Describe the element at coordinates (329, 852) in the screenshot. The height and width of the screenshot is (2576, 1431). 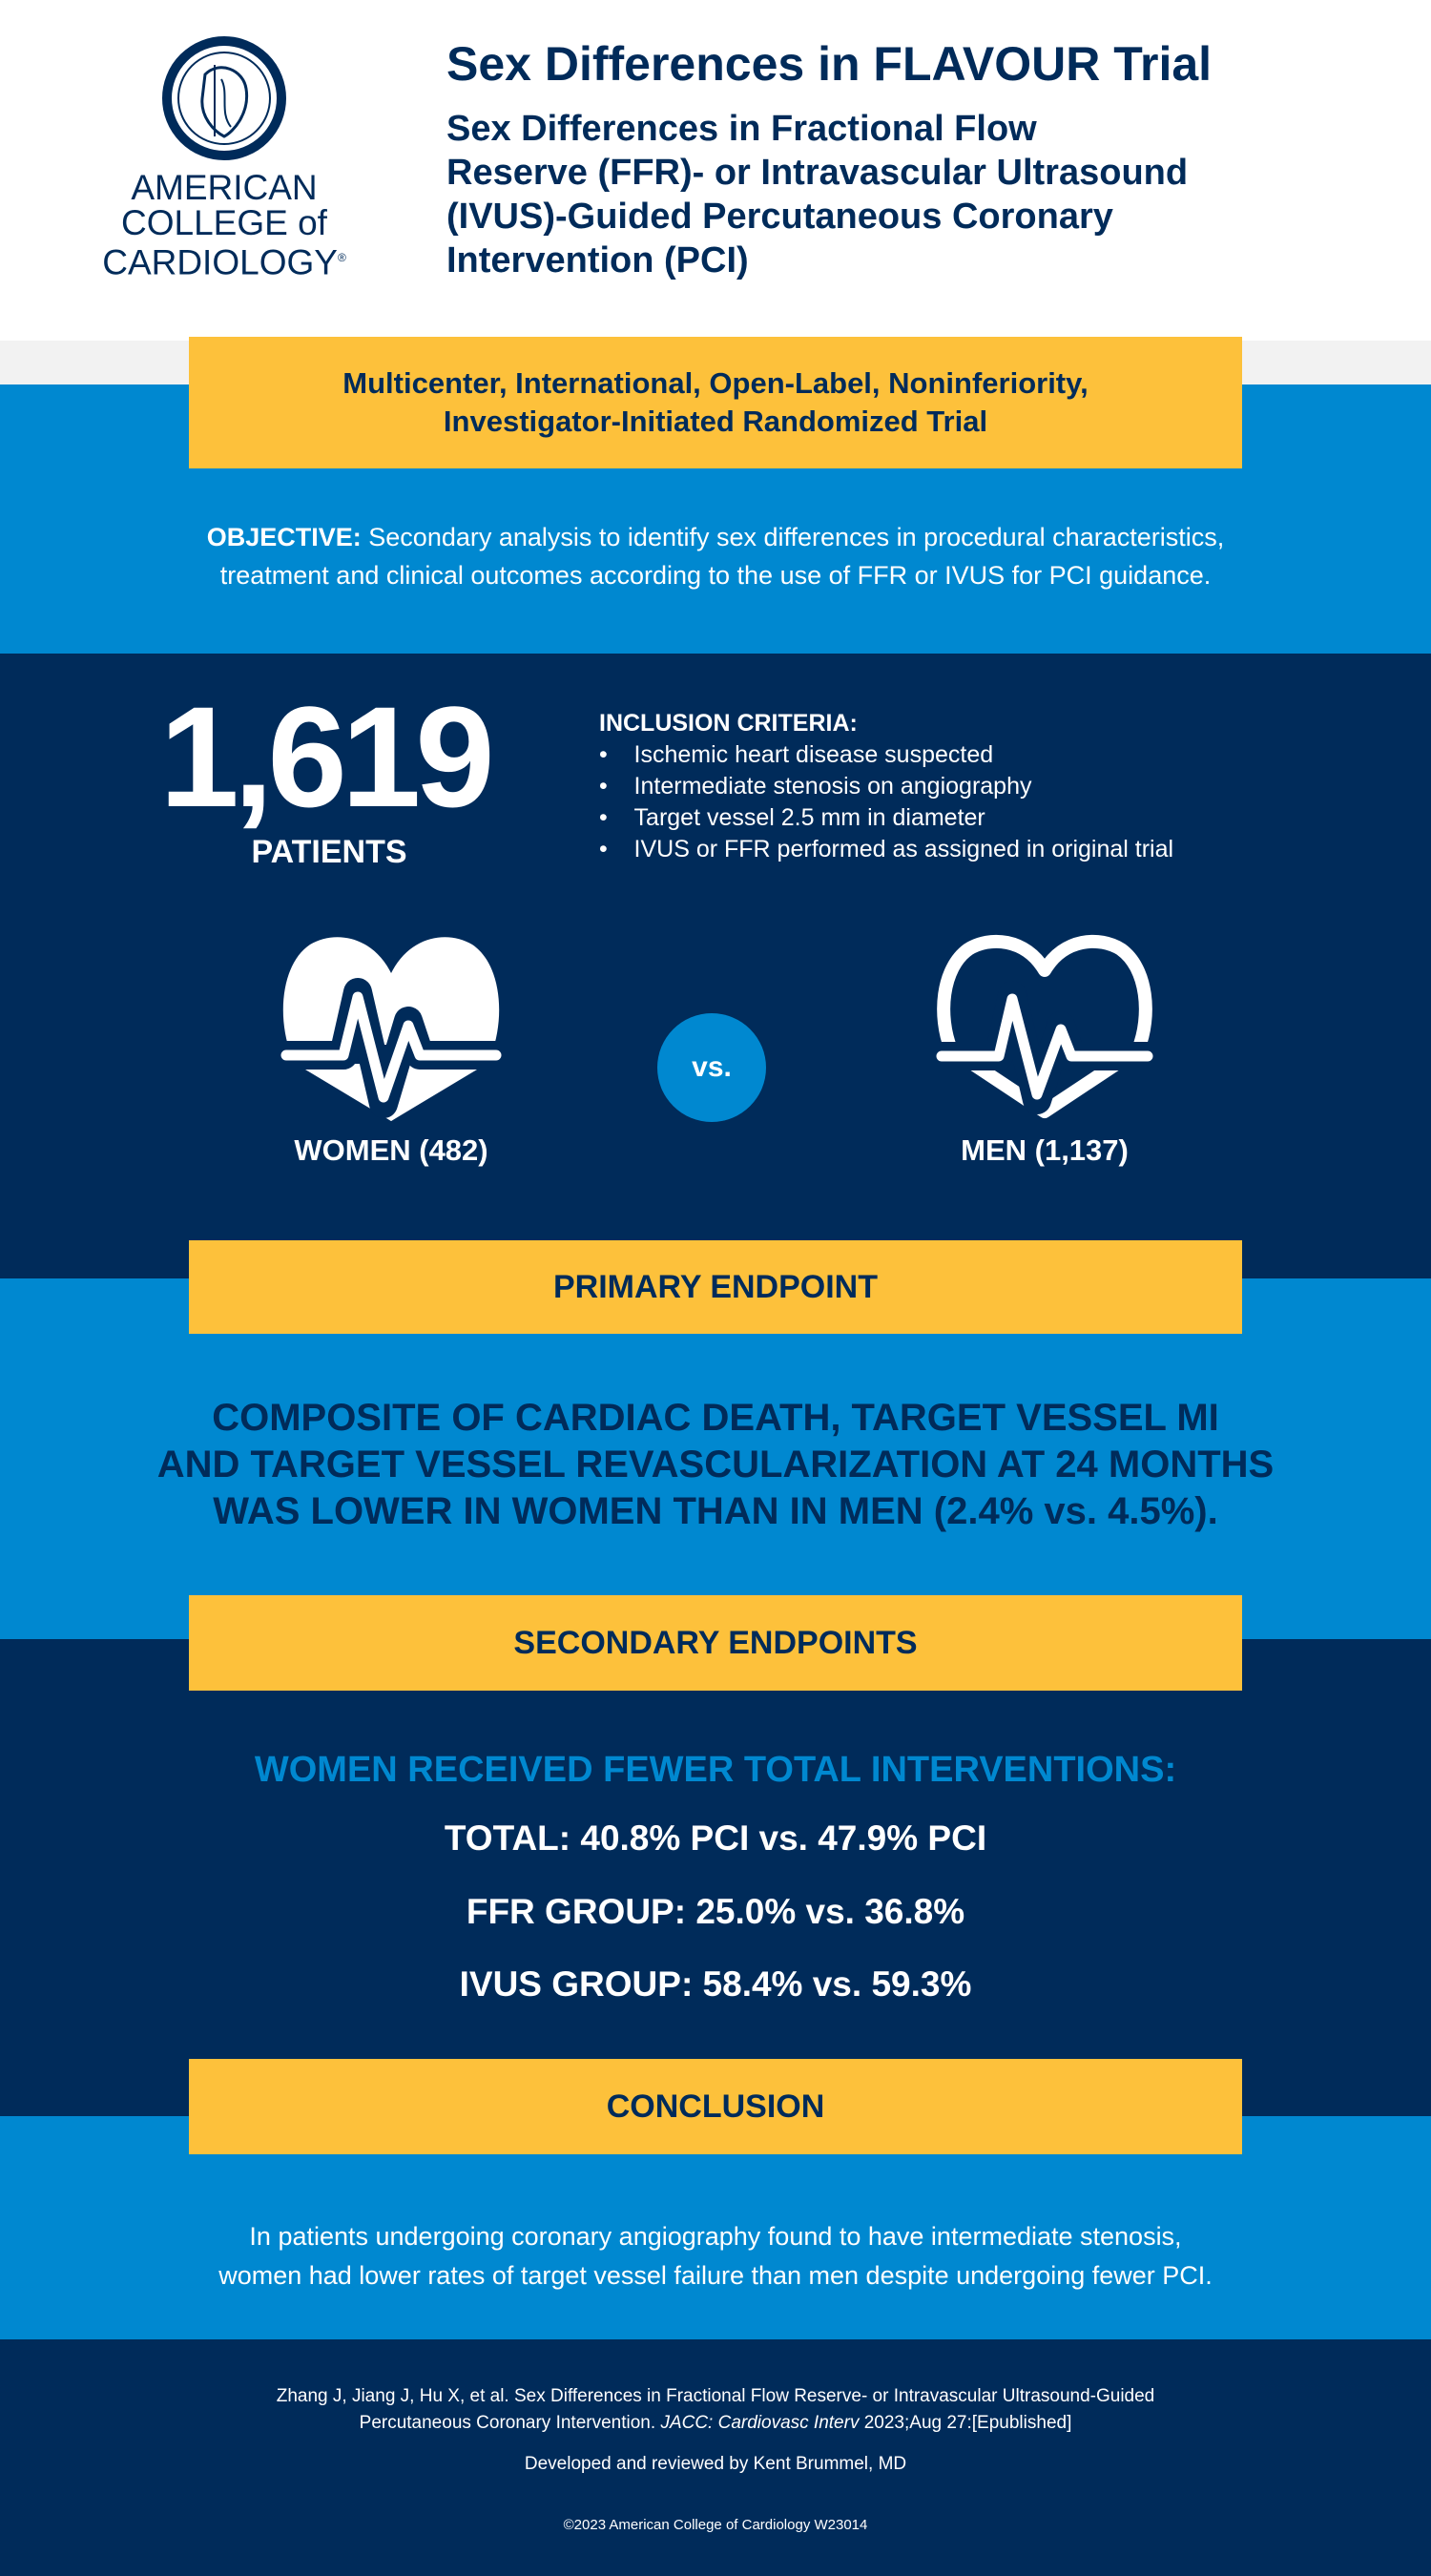
I see `patients-label: PATIENTS` at that location.